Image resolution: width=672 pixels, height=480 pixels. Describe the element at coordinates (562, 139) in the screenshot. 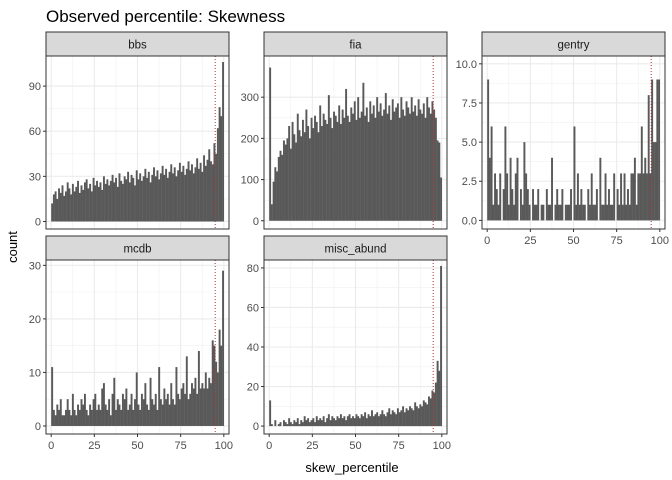

I see `facet-panel-gentry: gentry 0.0 2.5 5.0 7.5 10.0 0 25 50 75 100` at that location.